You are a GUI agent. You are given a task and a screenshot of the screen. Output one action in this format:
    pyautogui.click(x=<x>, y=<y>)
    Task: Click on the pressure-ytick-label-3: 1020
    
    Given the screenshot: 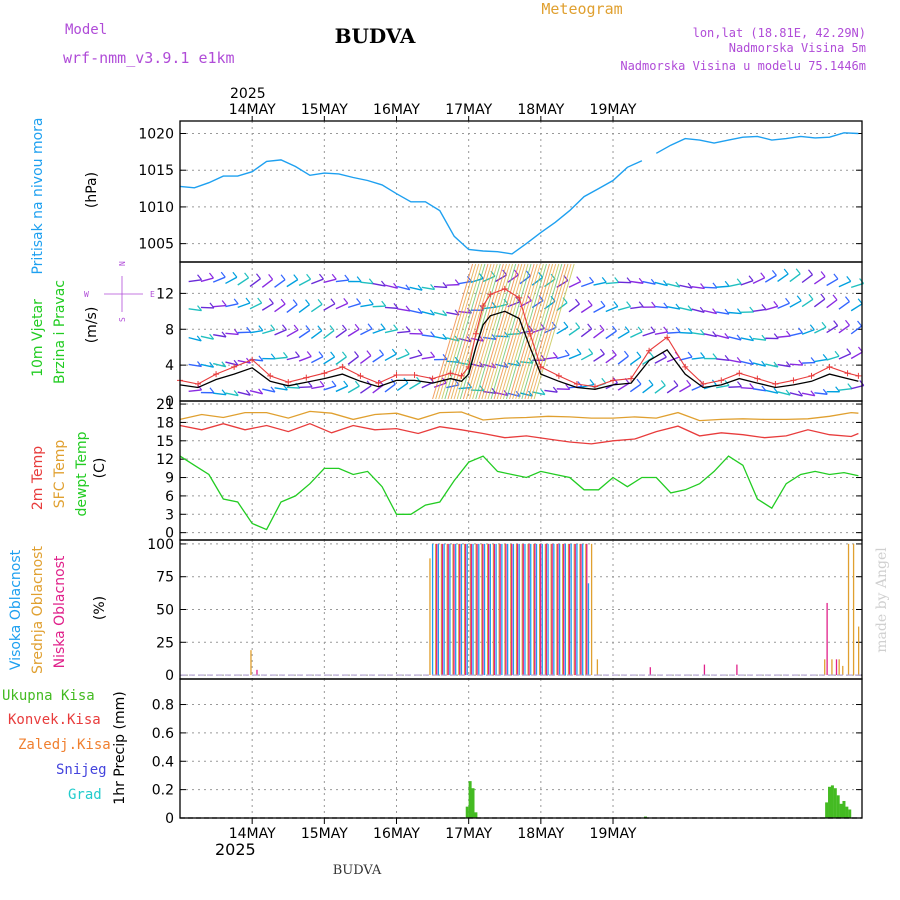 What is the action you would take?
    pyautogui.click(x=156, y=134)
    